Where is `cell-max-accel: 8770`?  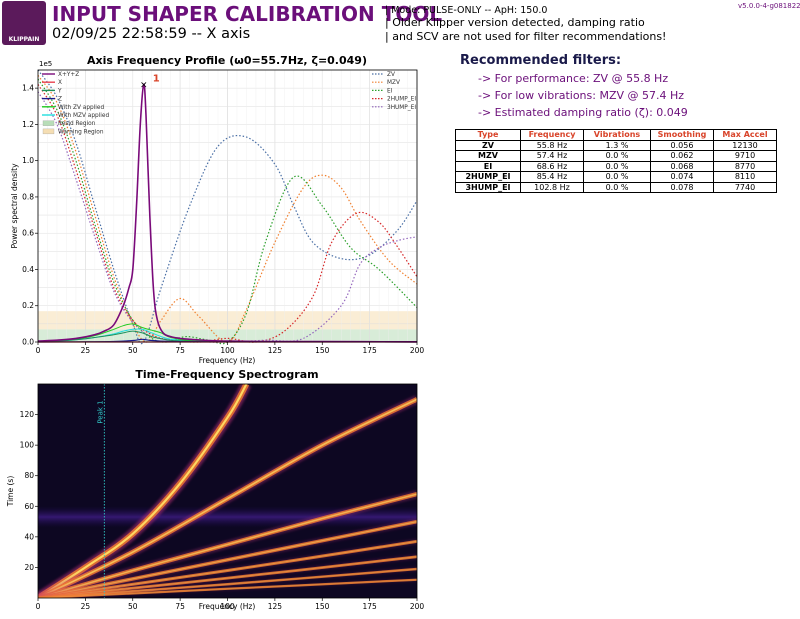
cell-max-accel: 8770 is located at coordinates (745, 166).